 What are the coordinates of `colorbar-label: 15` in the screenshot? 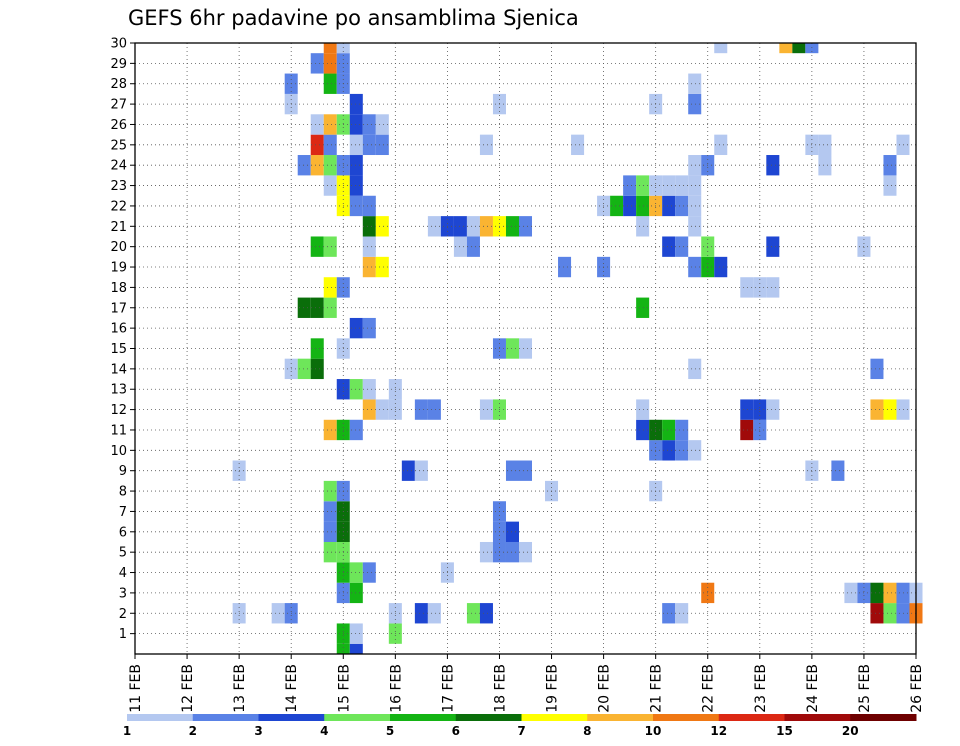 It's located at (784, 731).